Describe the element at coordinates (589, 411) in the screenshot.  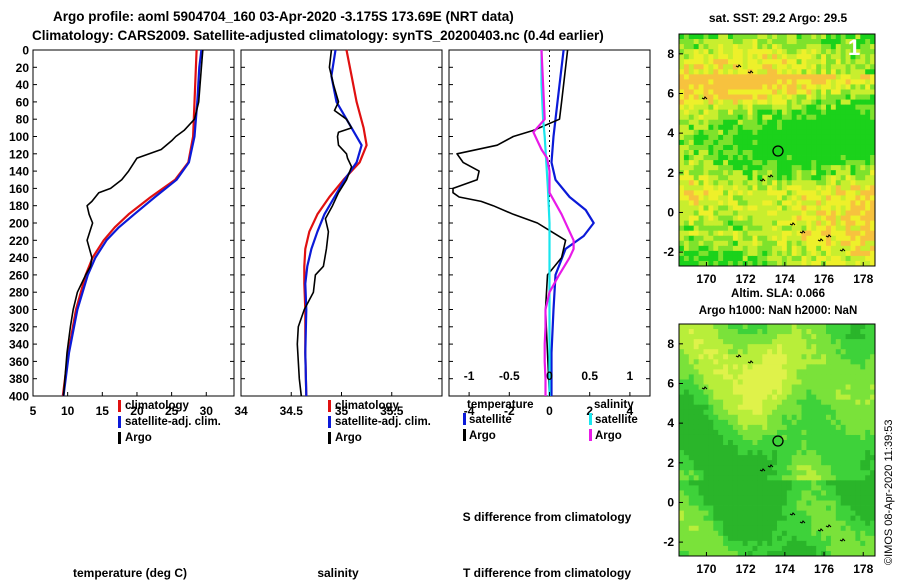
I see `x-tick-label: 2` at that location.